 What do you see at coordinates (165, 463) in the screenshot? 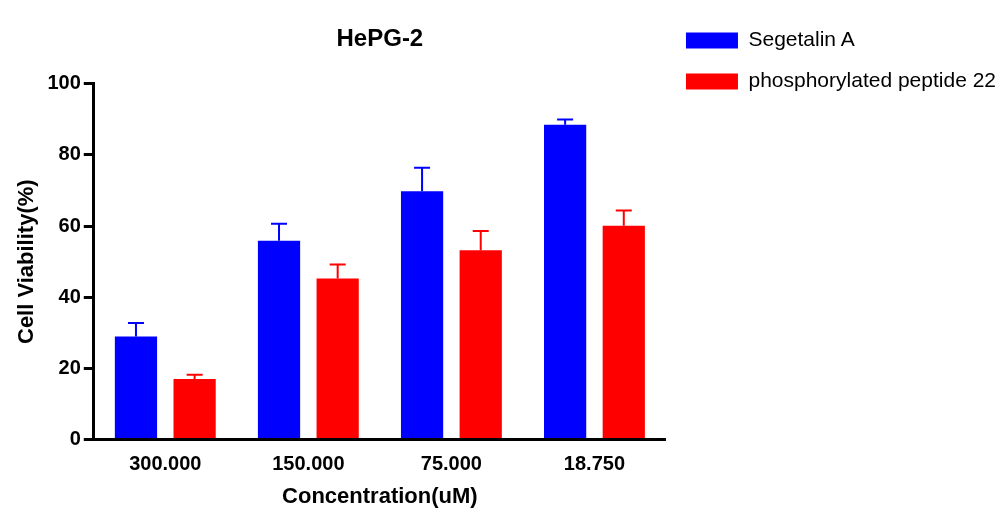
I see `x-tick-label: 300.000` at bounding box center [165, 463].